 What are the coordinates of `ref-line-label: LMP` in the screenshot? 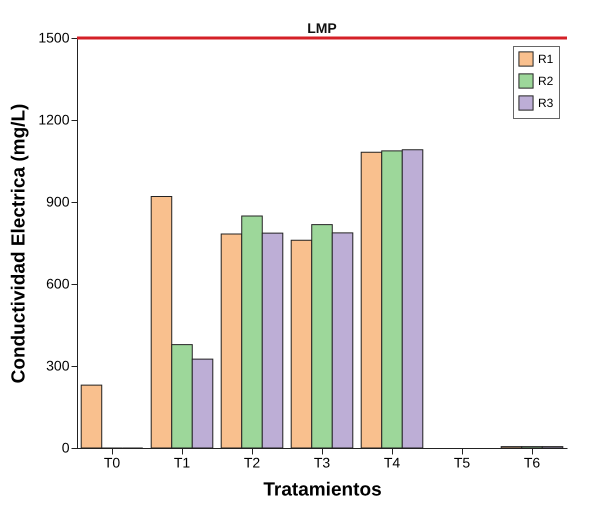 It's located at (322, 28).